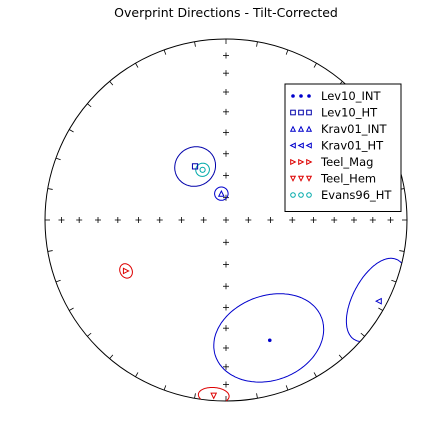 The width and height of the screenshot is (424, 440). I want to click on marker-Lev10_HT, so click(195, 166).